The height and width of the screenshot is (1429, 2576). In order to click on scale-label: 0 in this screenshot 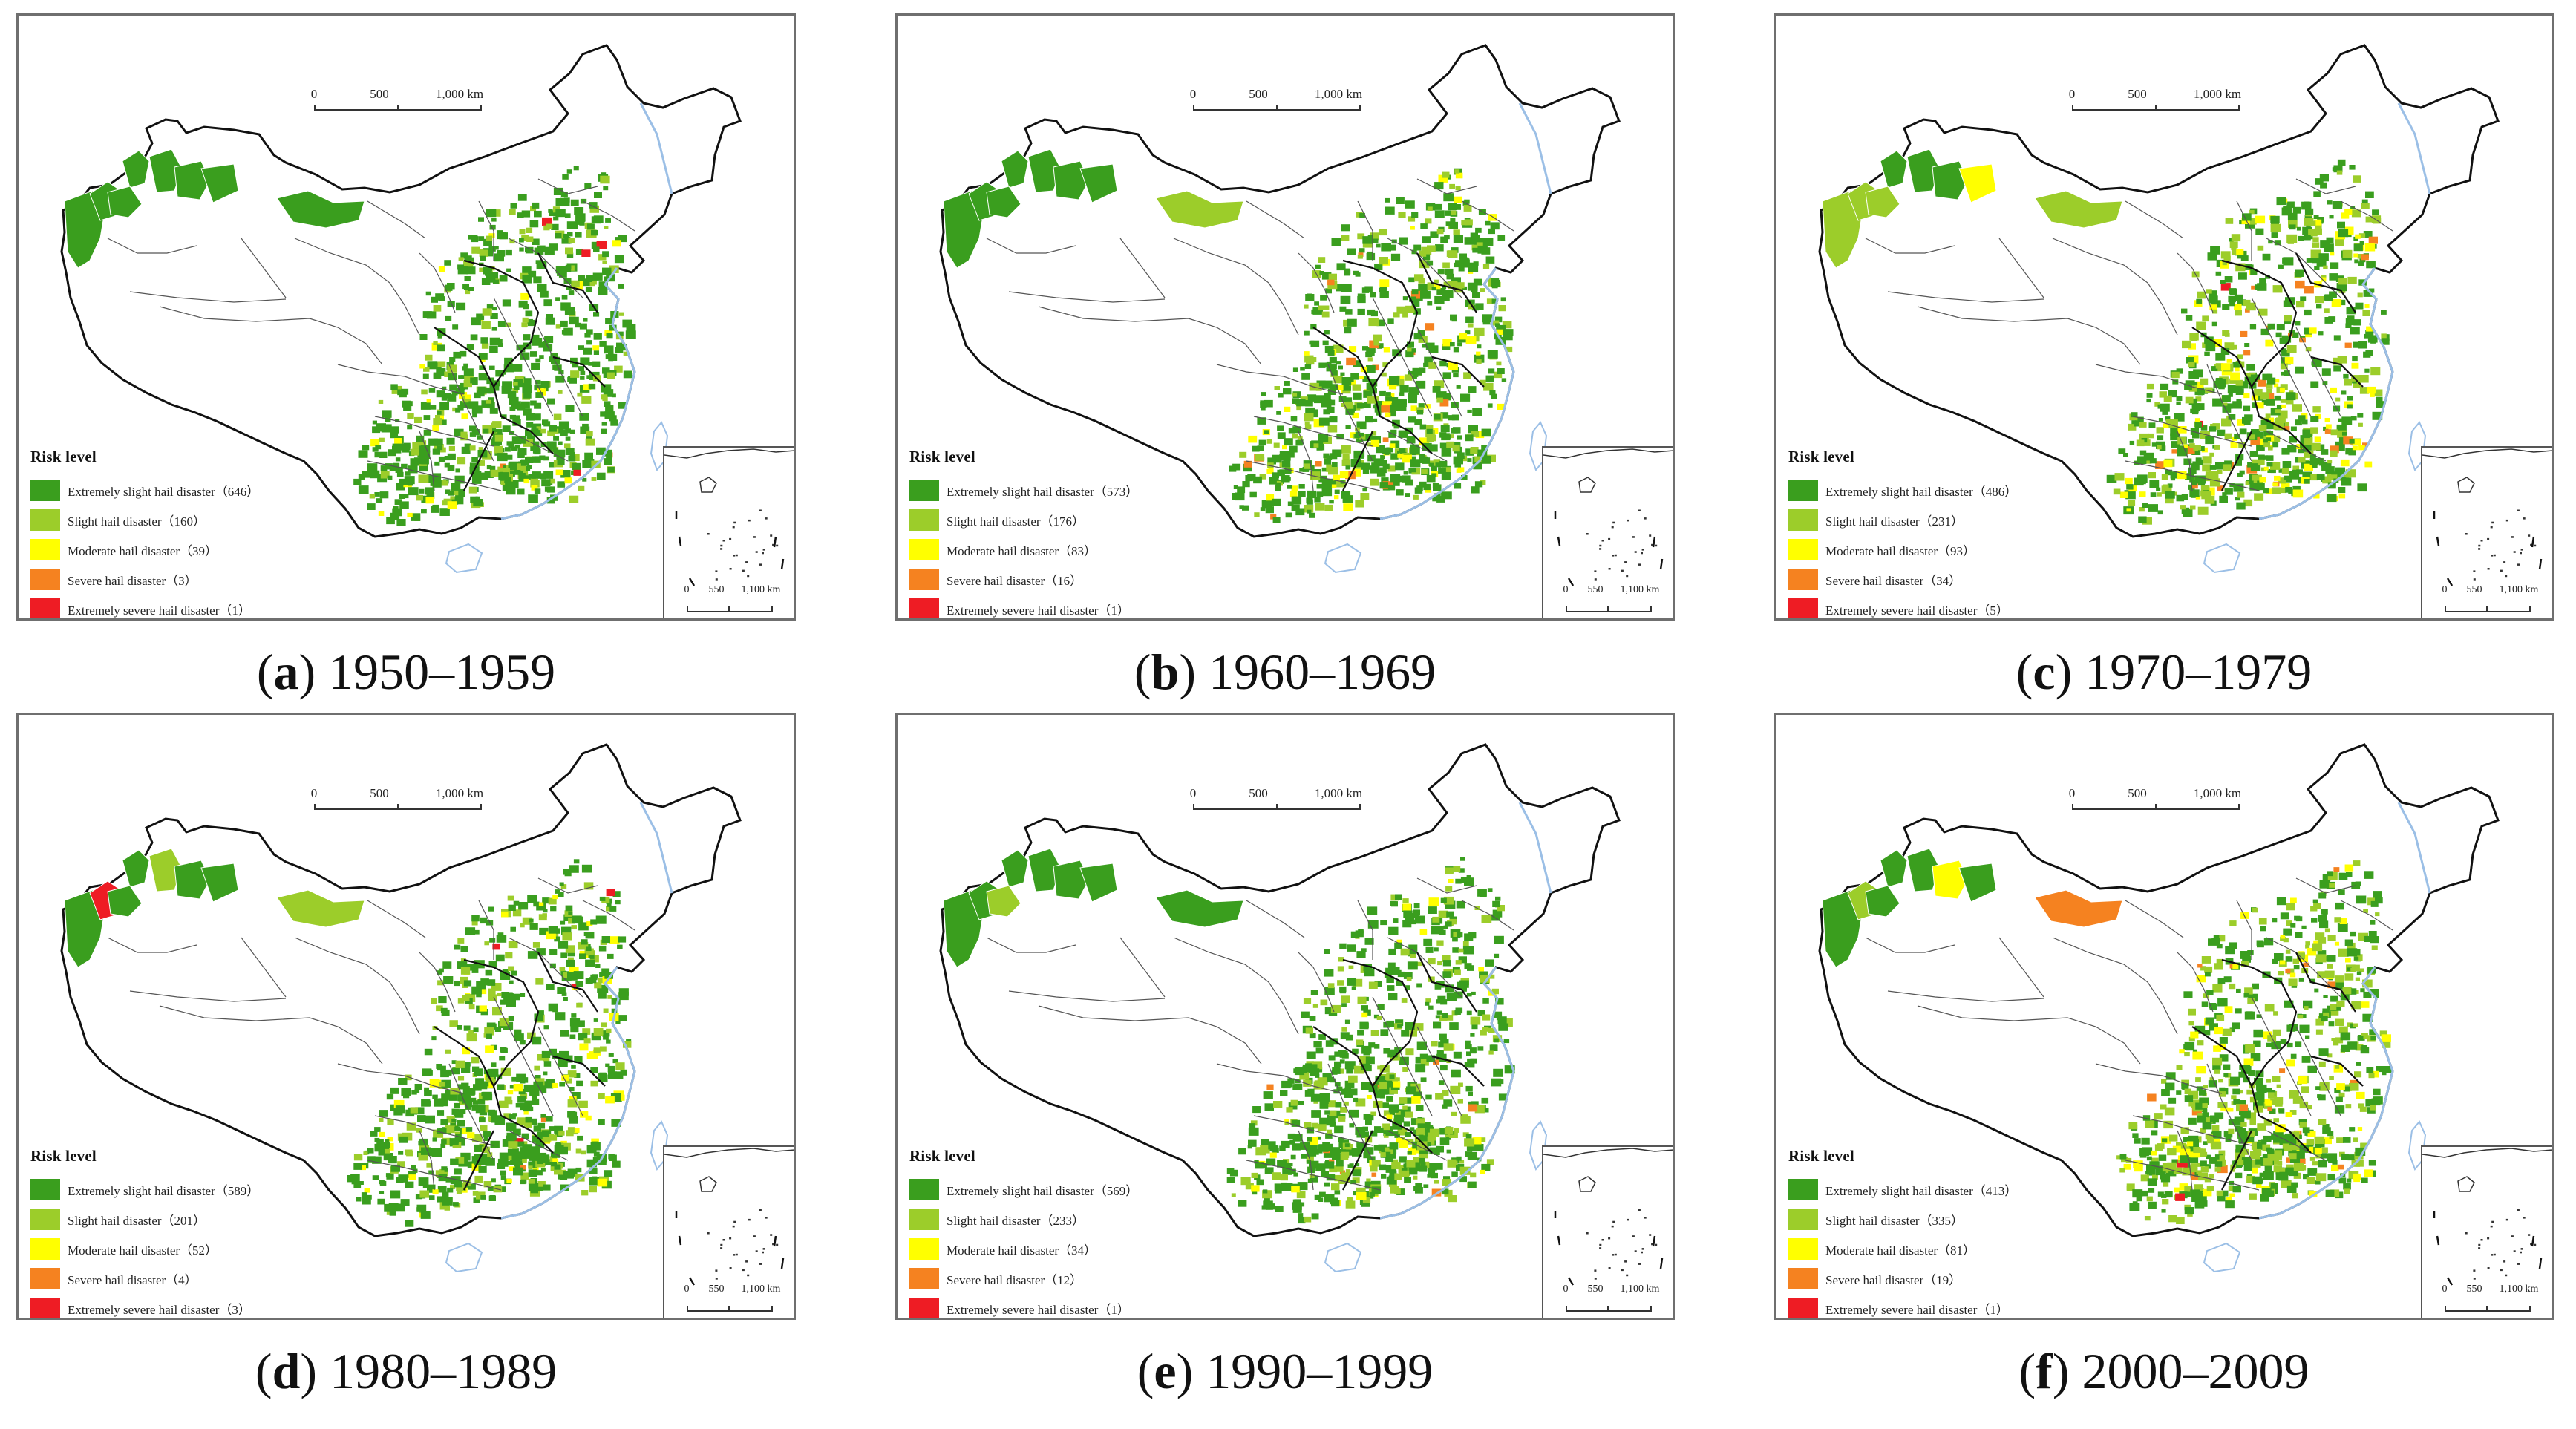, I will do `click(687, 1289)`.